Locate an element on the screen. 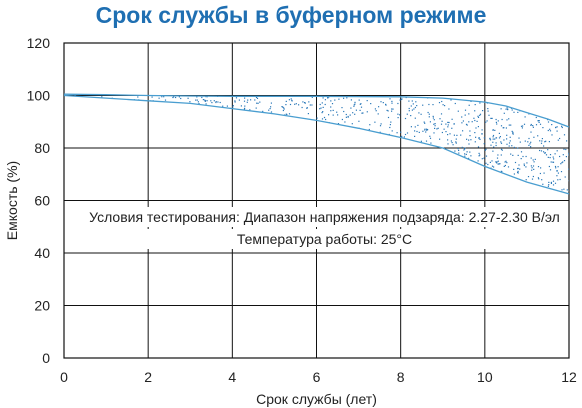 Image resolution: width=582 pixels, height=408 pixels. chart-title: Срок службы в буферном режиме is located at coordinates (291, 15).